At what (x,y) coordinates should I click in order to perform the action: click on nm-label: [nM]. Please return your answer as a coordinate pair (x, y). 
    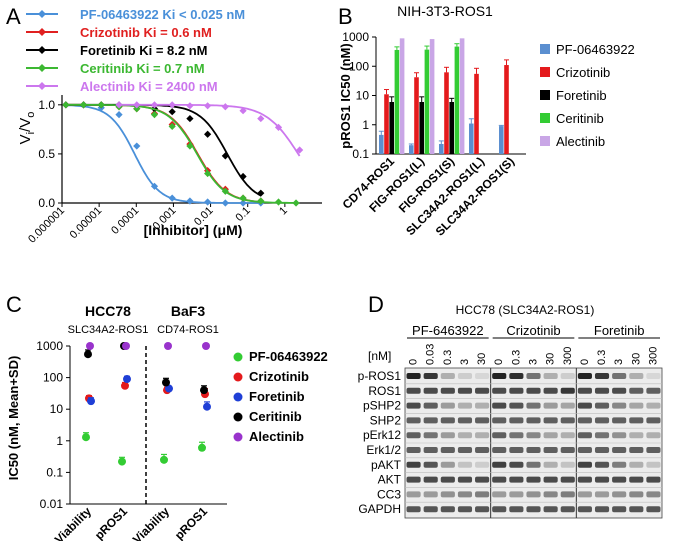
    Looking at the image, I should click on (379, 356).